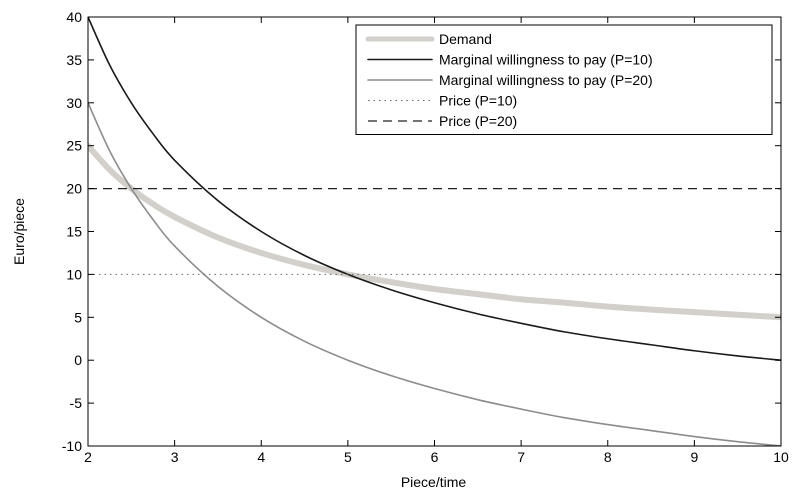 This screenshot has height=494, width=795. What do you see at coordinates (694, 457) in the screenshot?
I see `x-tick-label: 9` at bounding box center [694, 457].